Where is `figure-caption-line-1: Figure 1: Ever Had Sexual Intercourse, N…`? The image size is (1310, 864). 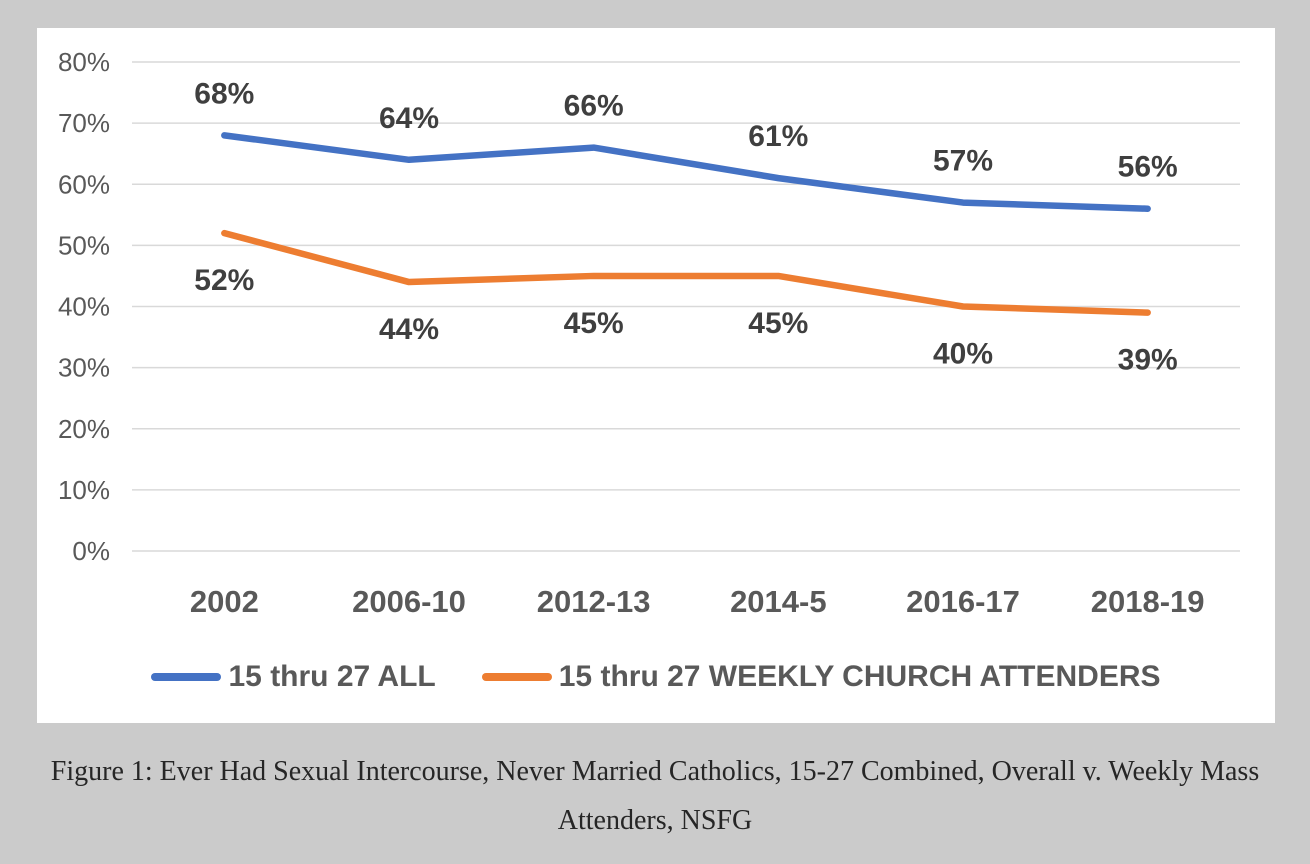 figure-caption-line-1: Figure 1: Ever Had Sexual Intercourse, N… is located at coordinates (655, 771).